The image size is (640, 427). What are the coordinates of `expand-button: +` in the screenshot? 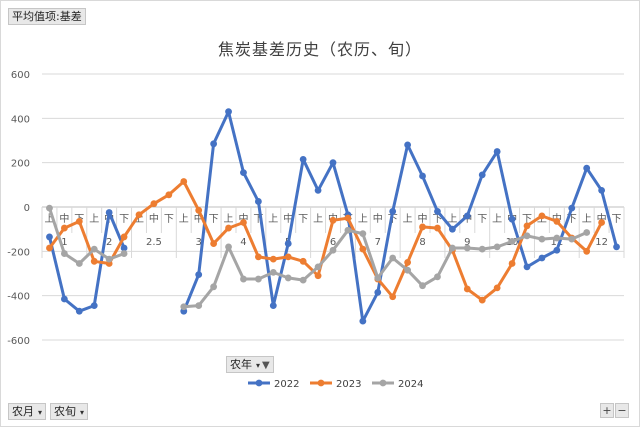 It's located at (607, 410).